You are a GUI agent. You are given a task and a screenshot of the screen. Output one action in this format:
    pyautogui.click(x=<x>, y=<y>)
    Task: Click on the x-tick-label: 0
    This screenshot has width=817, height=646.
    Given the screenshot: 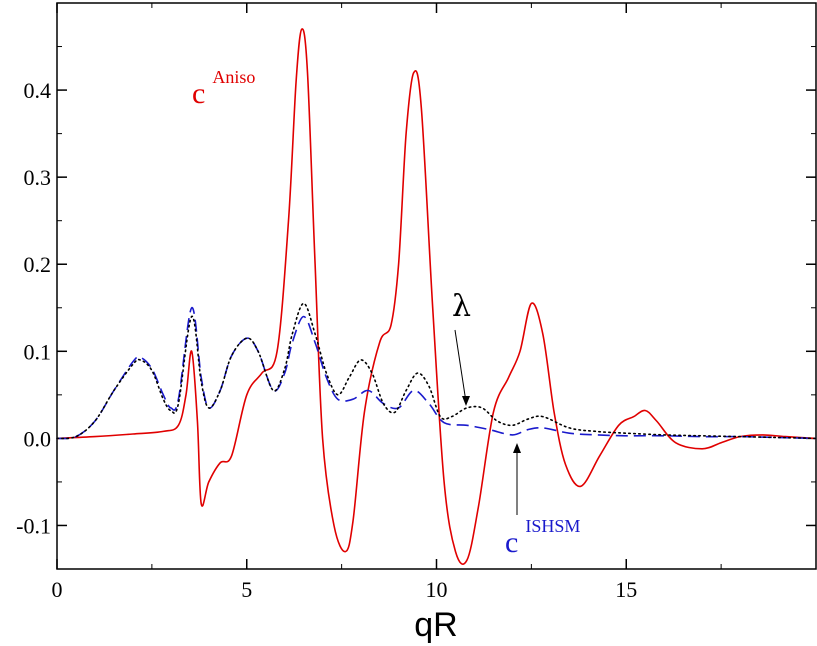 What is the action you would take?
    pyautogui.click(x=57, y=589)
    